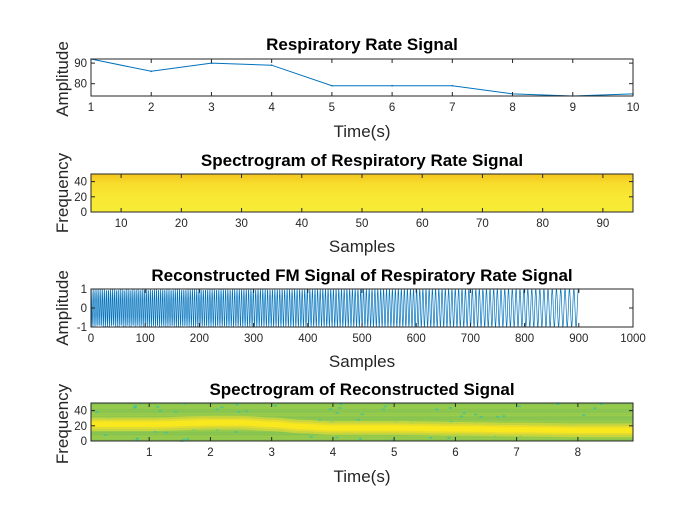 The height and width of the screenshot is (525, 700). What do you see at coordinates (362, 224) in the screenshot?
I see `x-tick-label: 50` at bounding box center [362, 224].